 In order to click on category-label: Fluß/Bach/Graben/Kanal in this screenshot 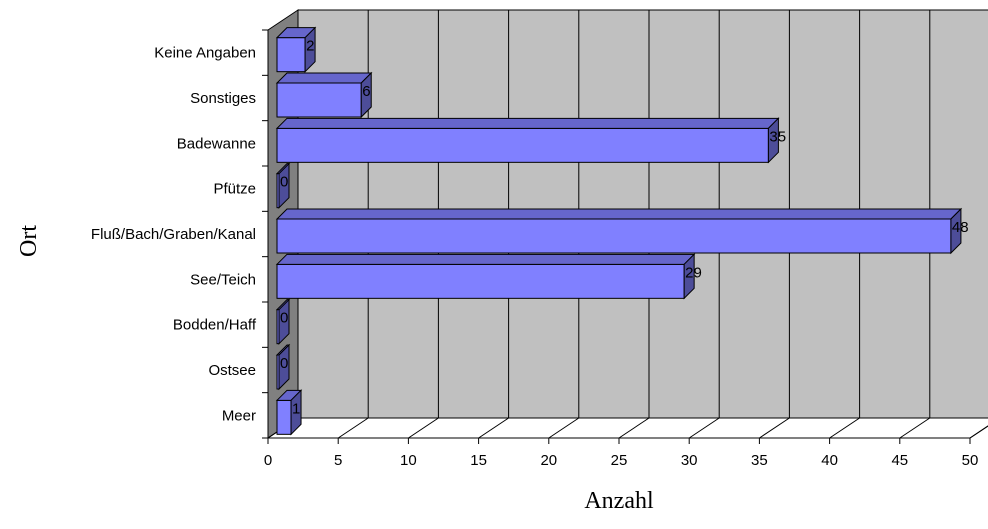, I will do `click(173, 234)`.